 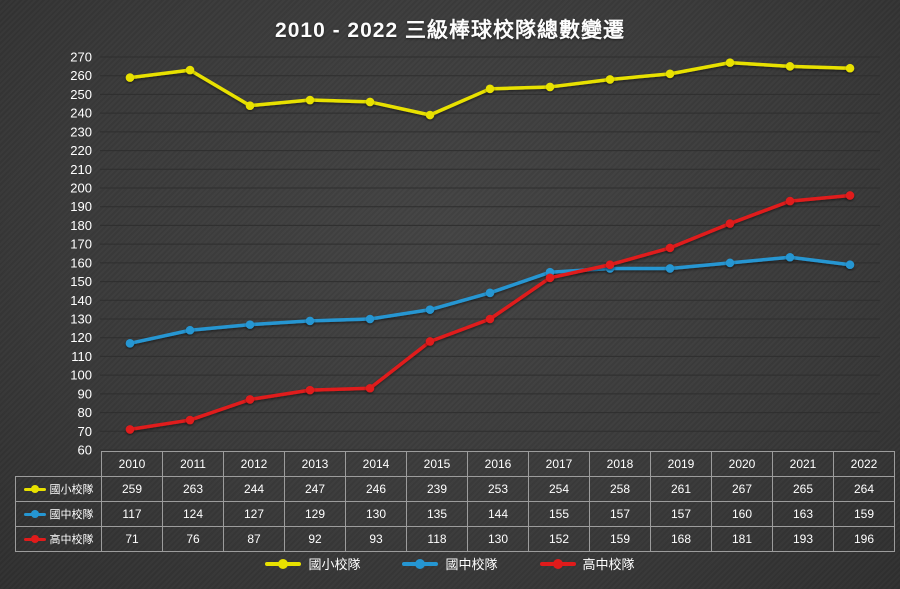 What do you see at coordinates (315, 464) in the screenshot?
I see `year-header-cell: 2013` at bounding box center [315, 464].